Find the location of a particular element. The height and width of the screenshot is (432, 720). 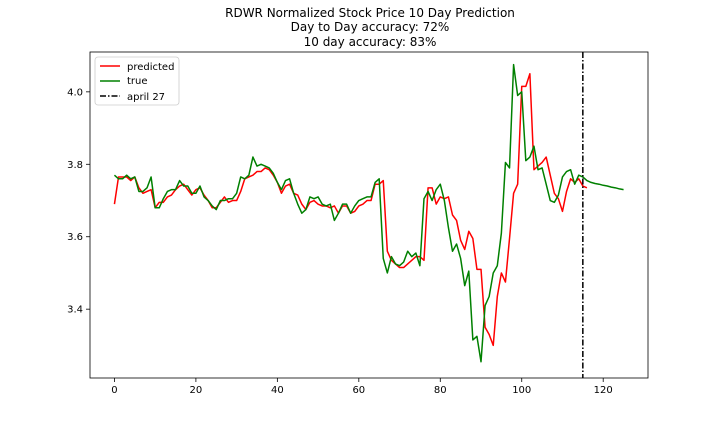

x-axis: 0 20 40 60 80 100 120 is located at coordinates (362, 387).